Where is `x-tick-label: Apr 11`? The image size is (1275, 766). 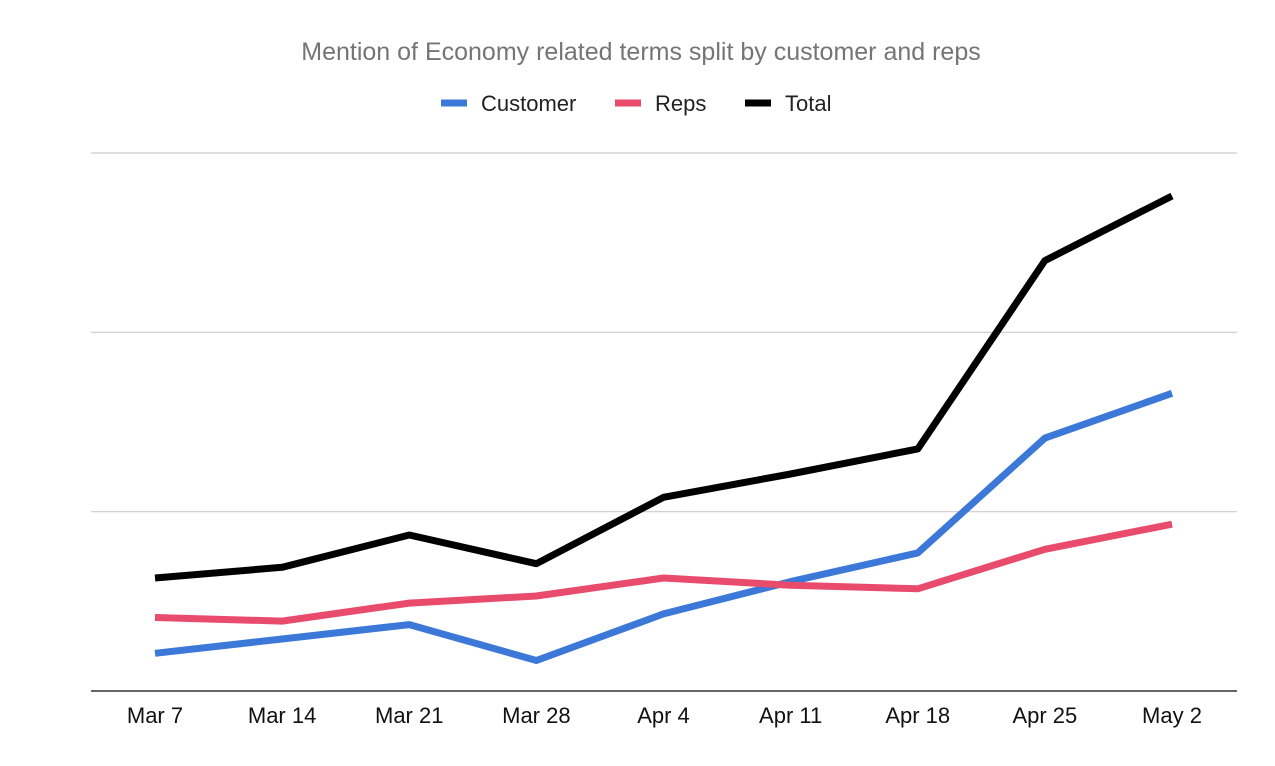 x-tick-label: Apr 11 is located at coordinates (790, 715).